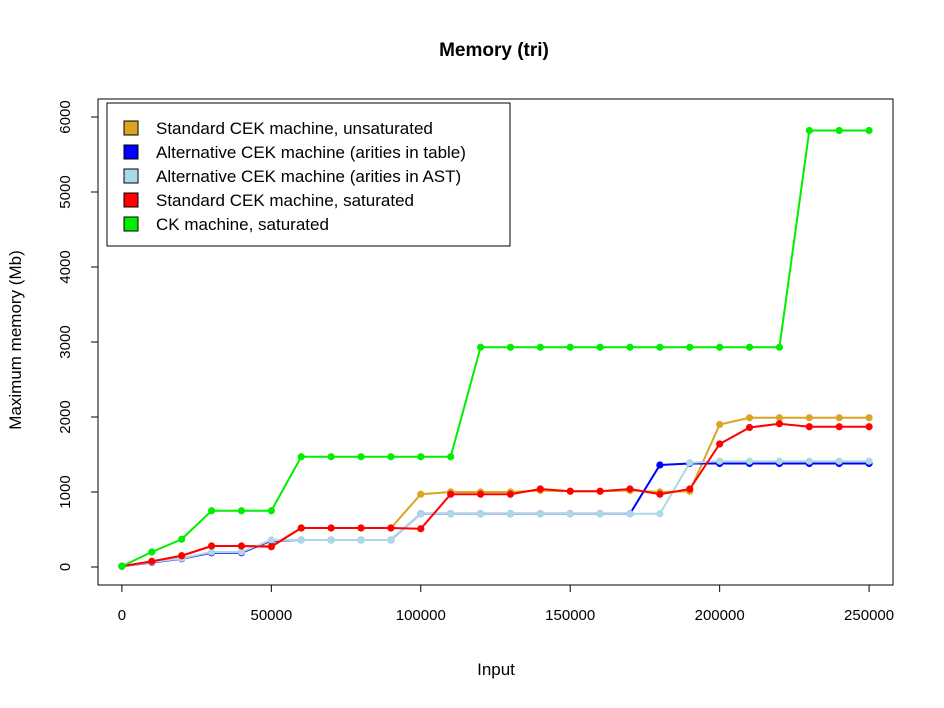 This screenshot has width=944, height=708. I want to click on chart-title: Memory (tri), so click(494, 50).